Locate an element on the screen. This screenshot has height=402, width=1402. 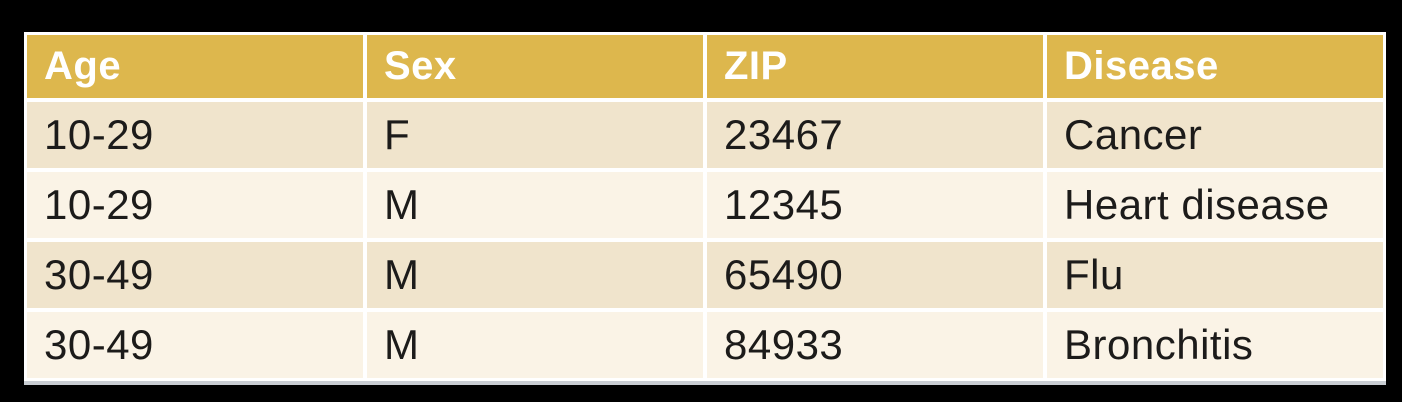
column-header-zip: ZIP is located at coordinates (875, 66).